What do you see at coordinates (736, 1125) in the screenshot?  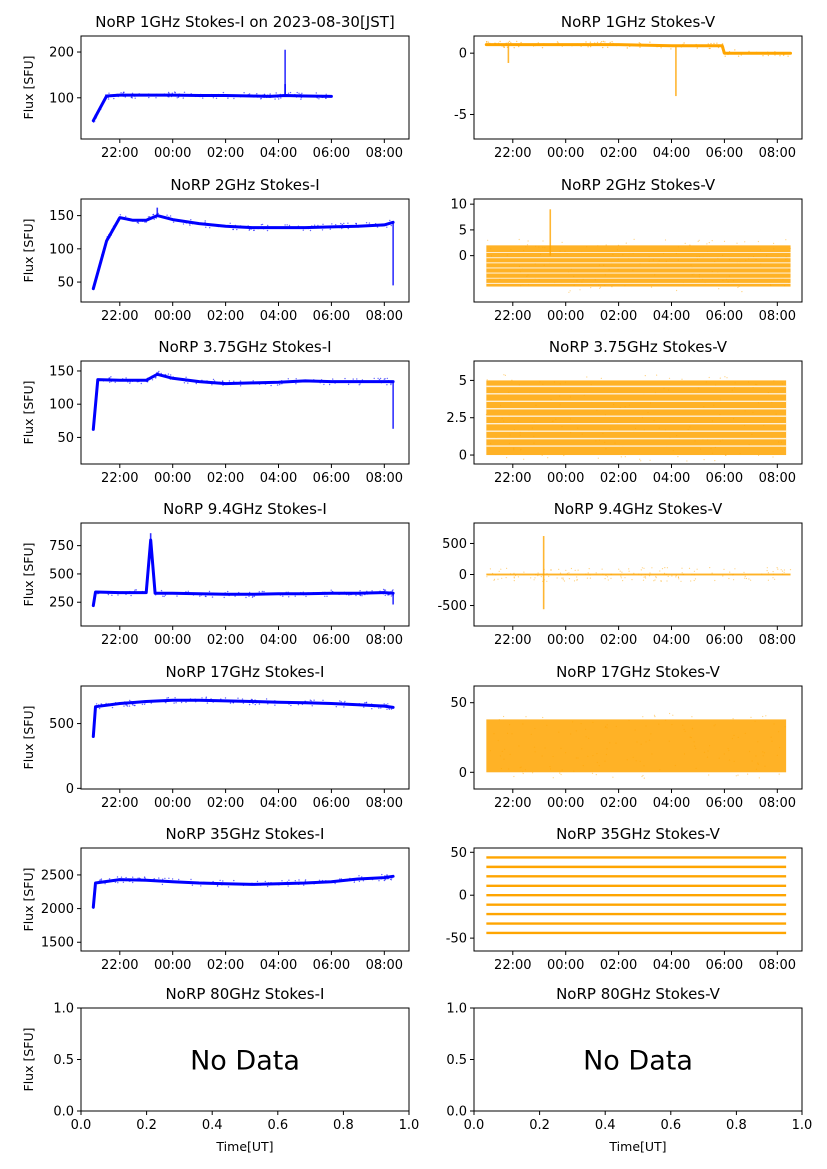 I see `x-tick-label: 0.8` at bounding box center [736, 1125].